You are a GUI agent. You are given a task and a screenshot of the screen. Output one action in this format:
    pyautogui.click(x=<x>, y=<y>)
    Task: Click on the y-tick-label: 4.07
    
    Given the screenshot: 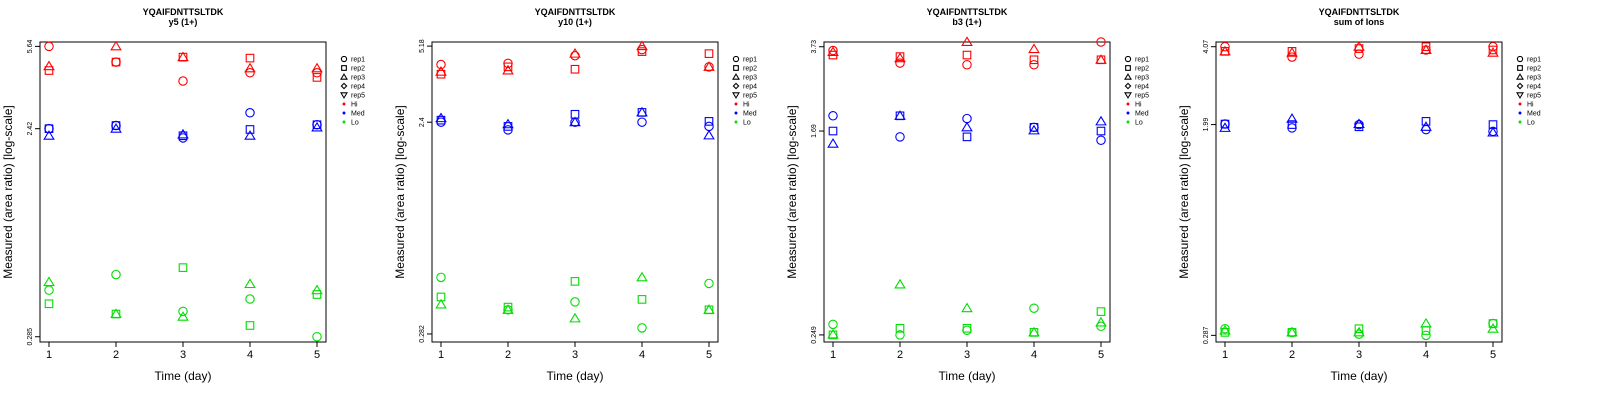 What is the action you would take?
    pyautogui.click(x=1206, y=47)
    